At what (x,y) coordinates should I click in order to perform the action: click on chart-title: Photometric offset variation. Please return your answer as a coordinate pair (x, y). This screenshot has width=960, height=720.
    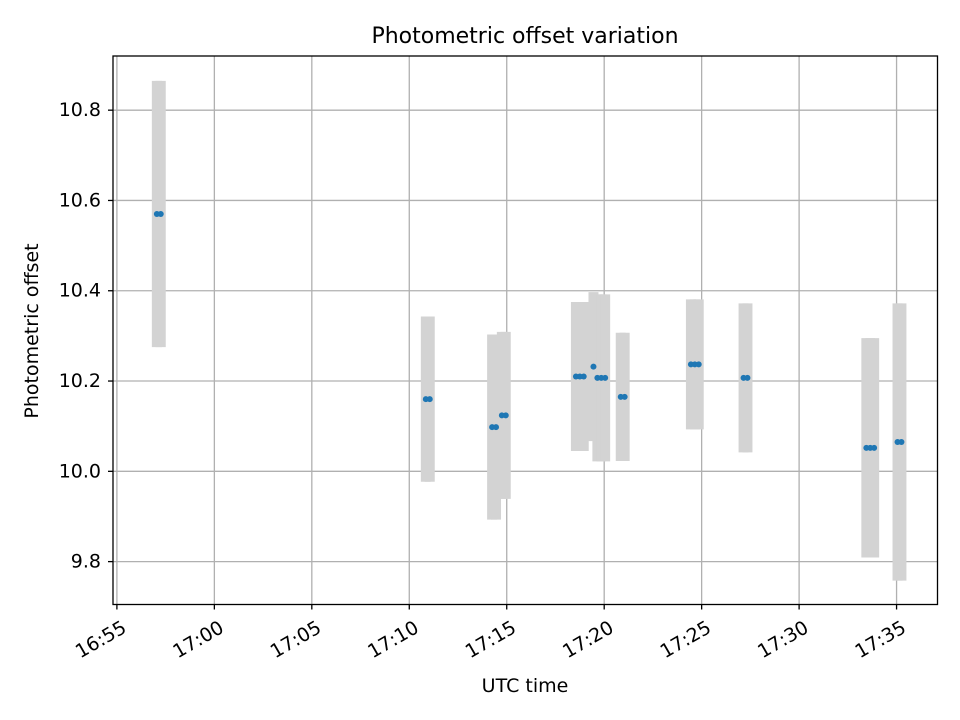
    Looking at the image, I should click on (524, 36).